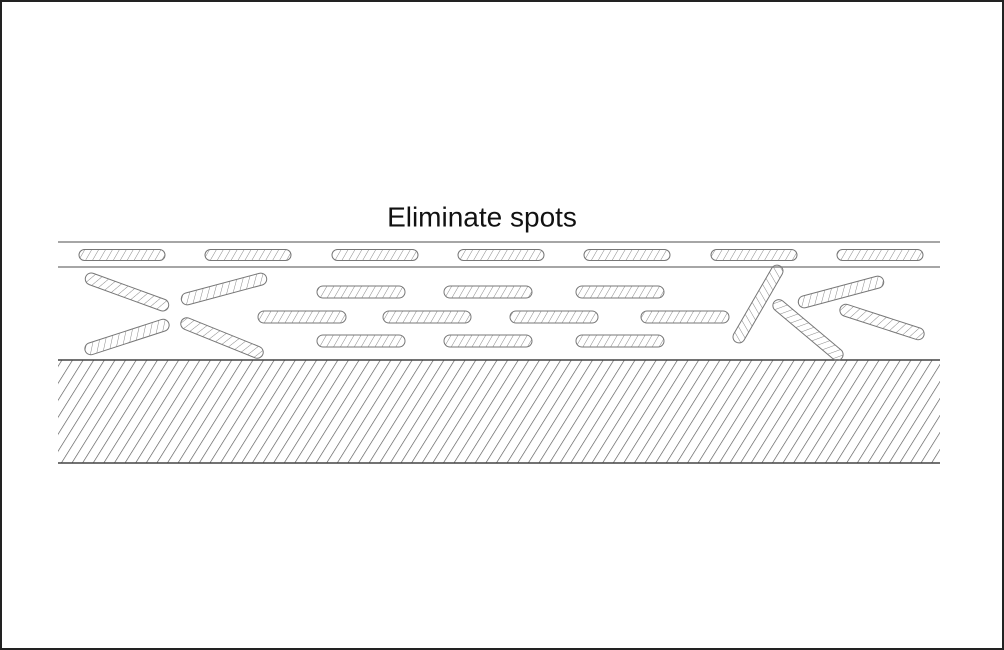  I want to click on fibers, so click(501, 305).